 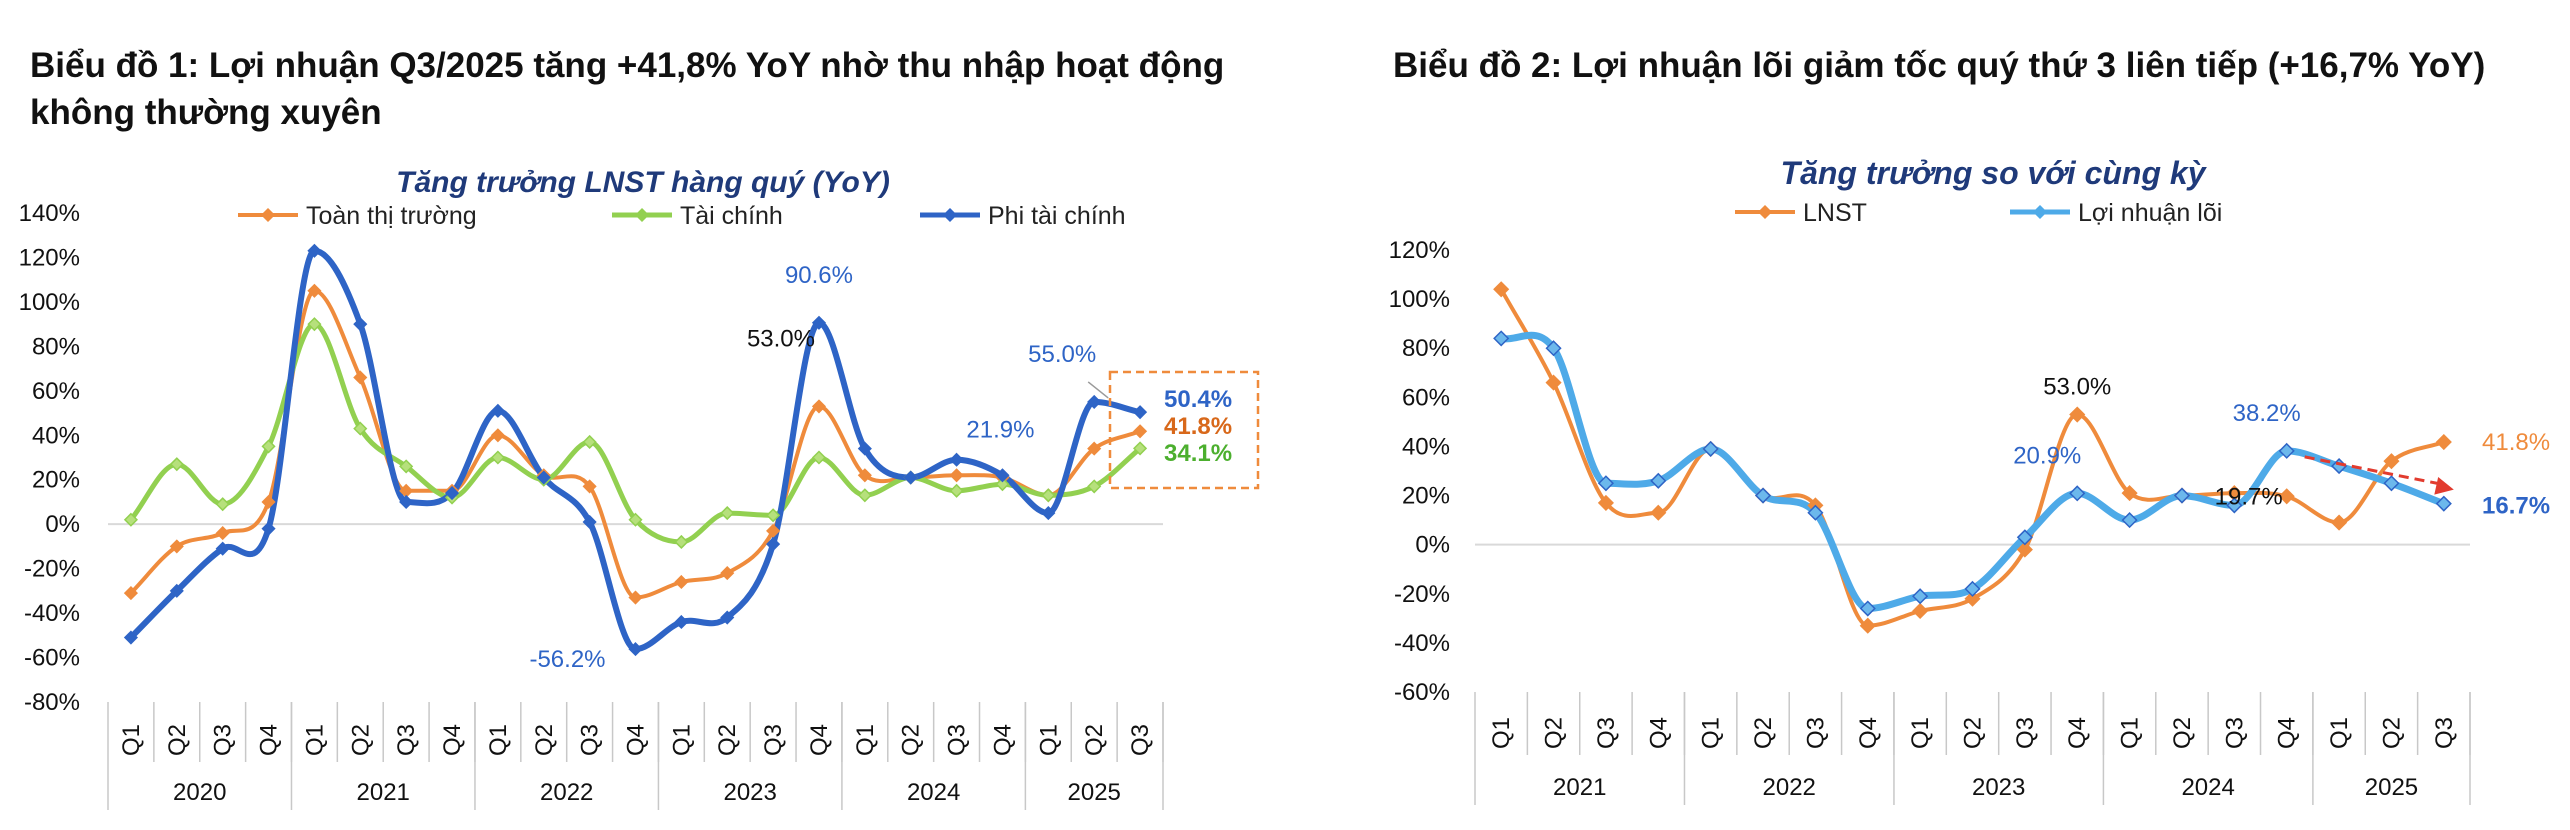 What do you see at coordinates (1765, 212) in the screenshot?
I see `legend-marker-lnst` at bounding box center [1765, 212].